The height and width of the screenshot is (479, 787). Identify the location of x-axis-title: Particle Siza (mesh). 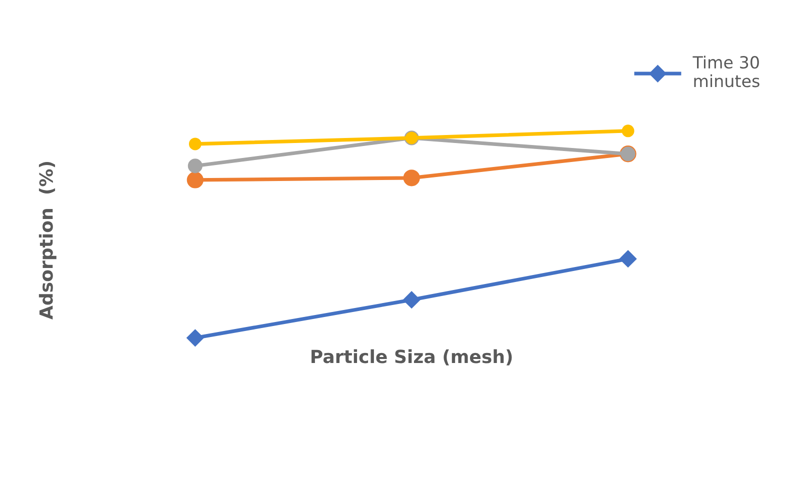
(412, 357).